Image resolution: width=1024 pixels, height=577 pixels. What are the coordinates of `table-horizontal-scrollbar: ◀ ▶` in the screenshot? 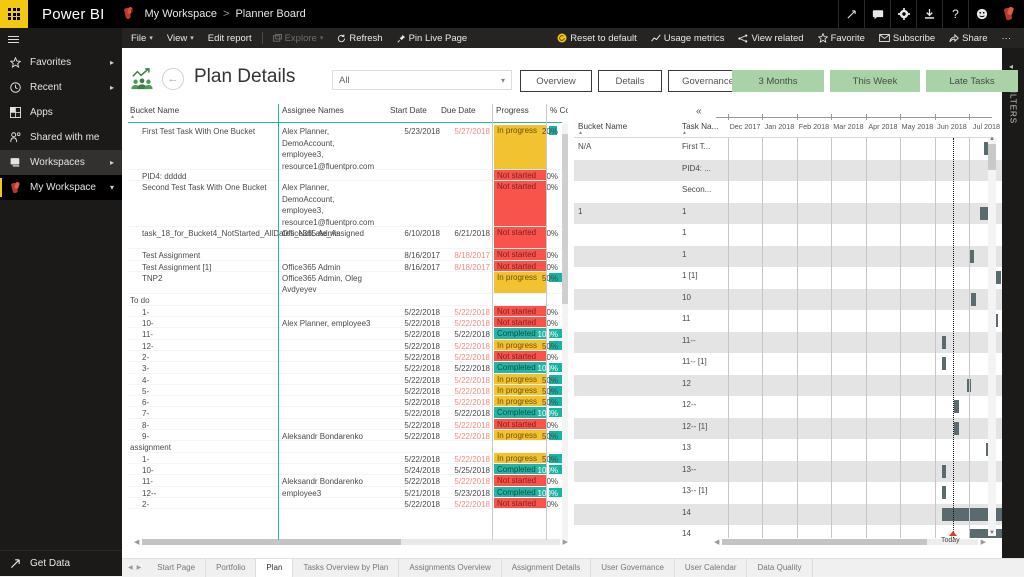 It's located at (351, 541).